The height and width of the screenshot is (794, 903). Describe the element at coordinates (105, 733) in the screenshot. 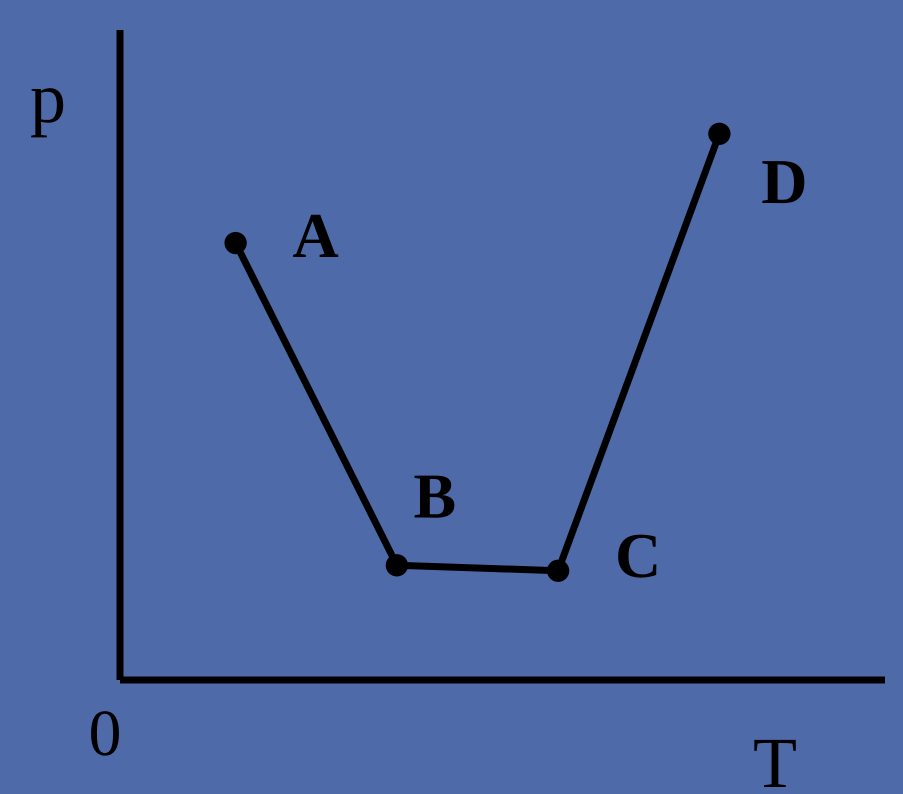

I see `text: 0` at that location.